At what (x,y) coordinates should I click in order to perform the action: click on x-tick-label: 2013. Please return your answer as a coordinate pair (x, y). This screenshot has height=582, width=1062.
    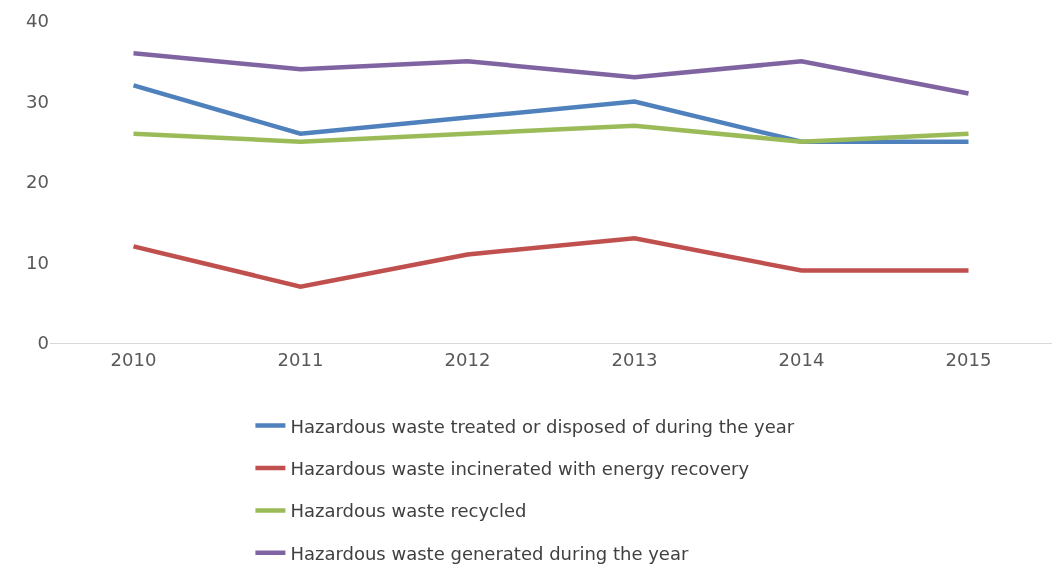
    Looking at the image, I should click on (634, 359).